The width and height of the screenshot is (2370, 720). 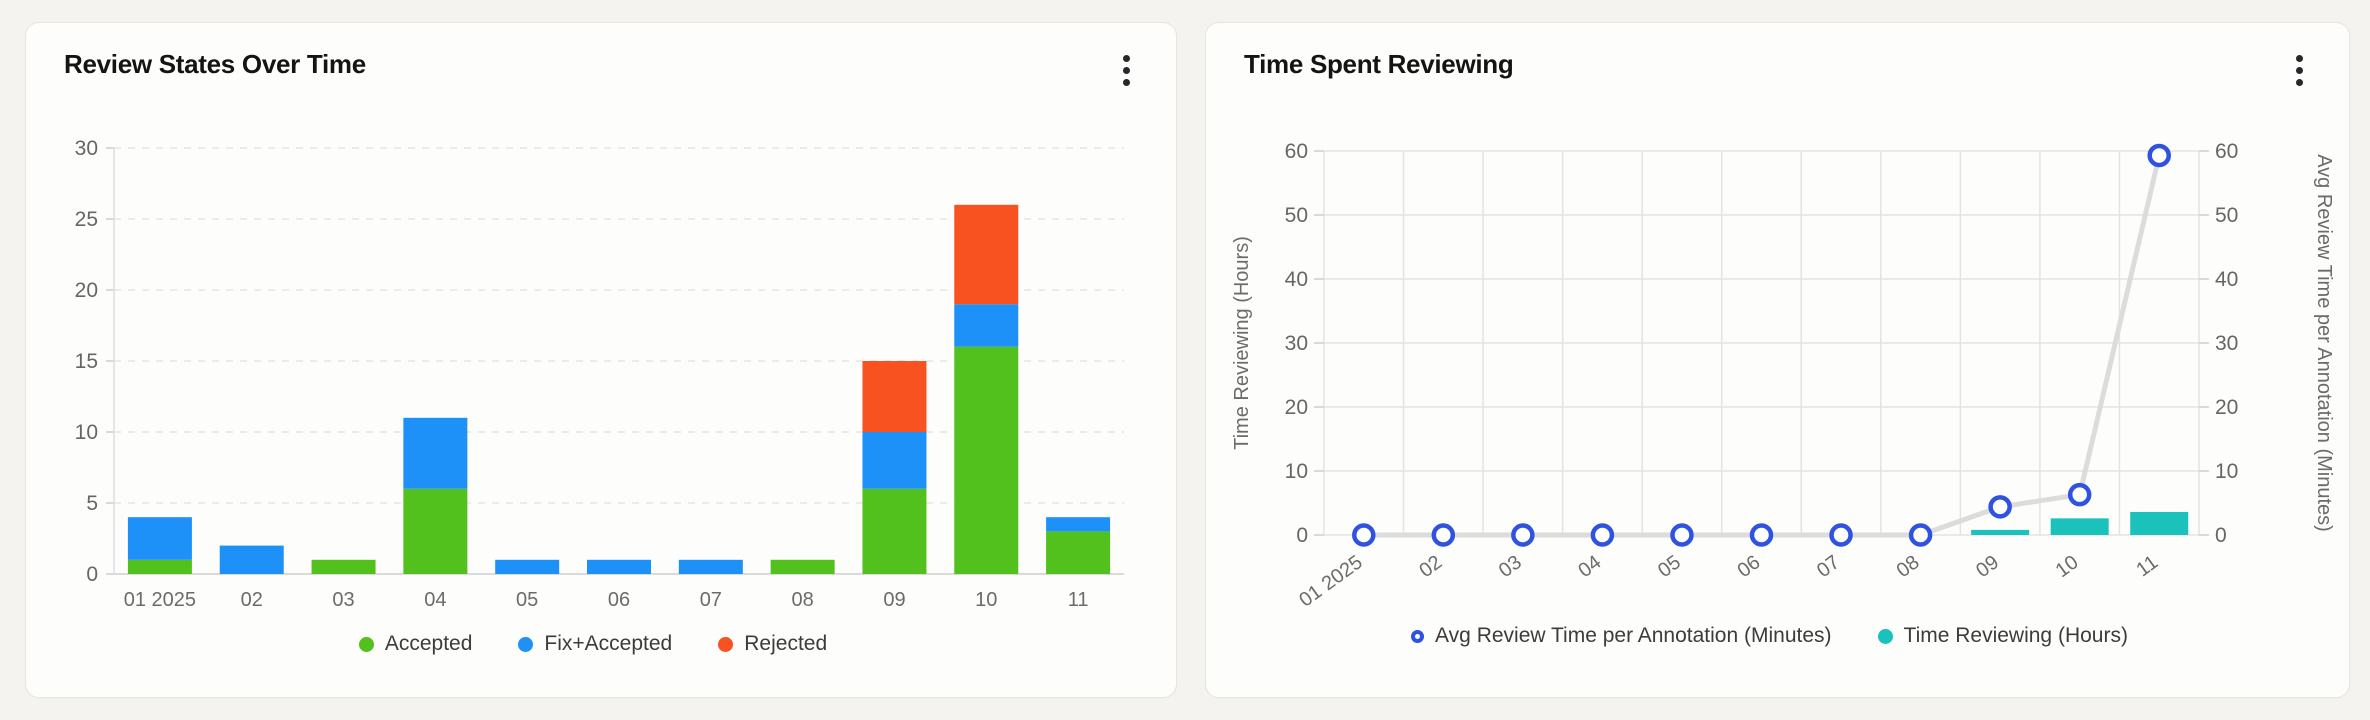 What do you see at coordinates (1885, 636) in the screenshot?
I see `time-reviewing-dot-icon` at bounding box center [1885, 636].